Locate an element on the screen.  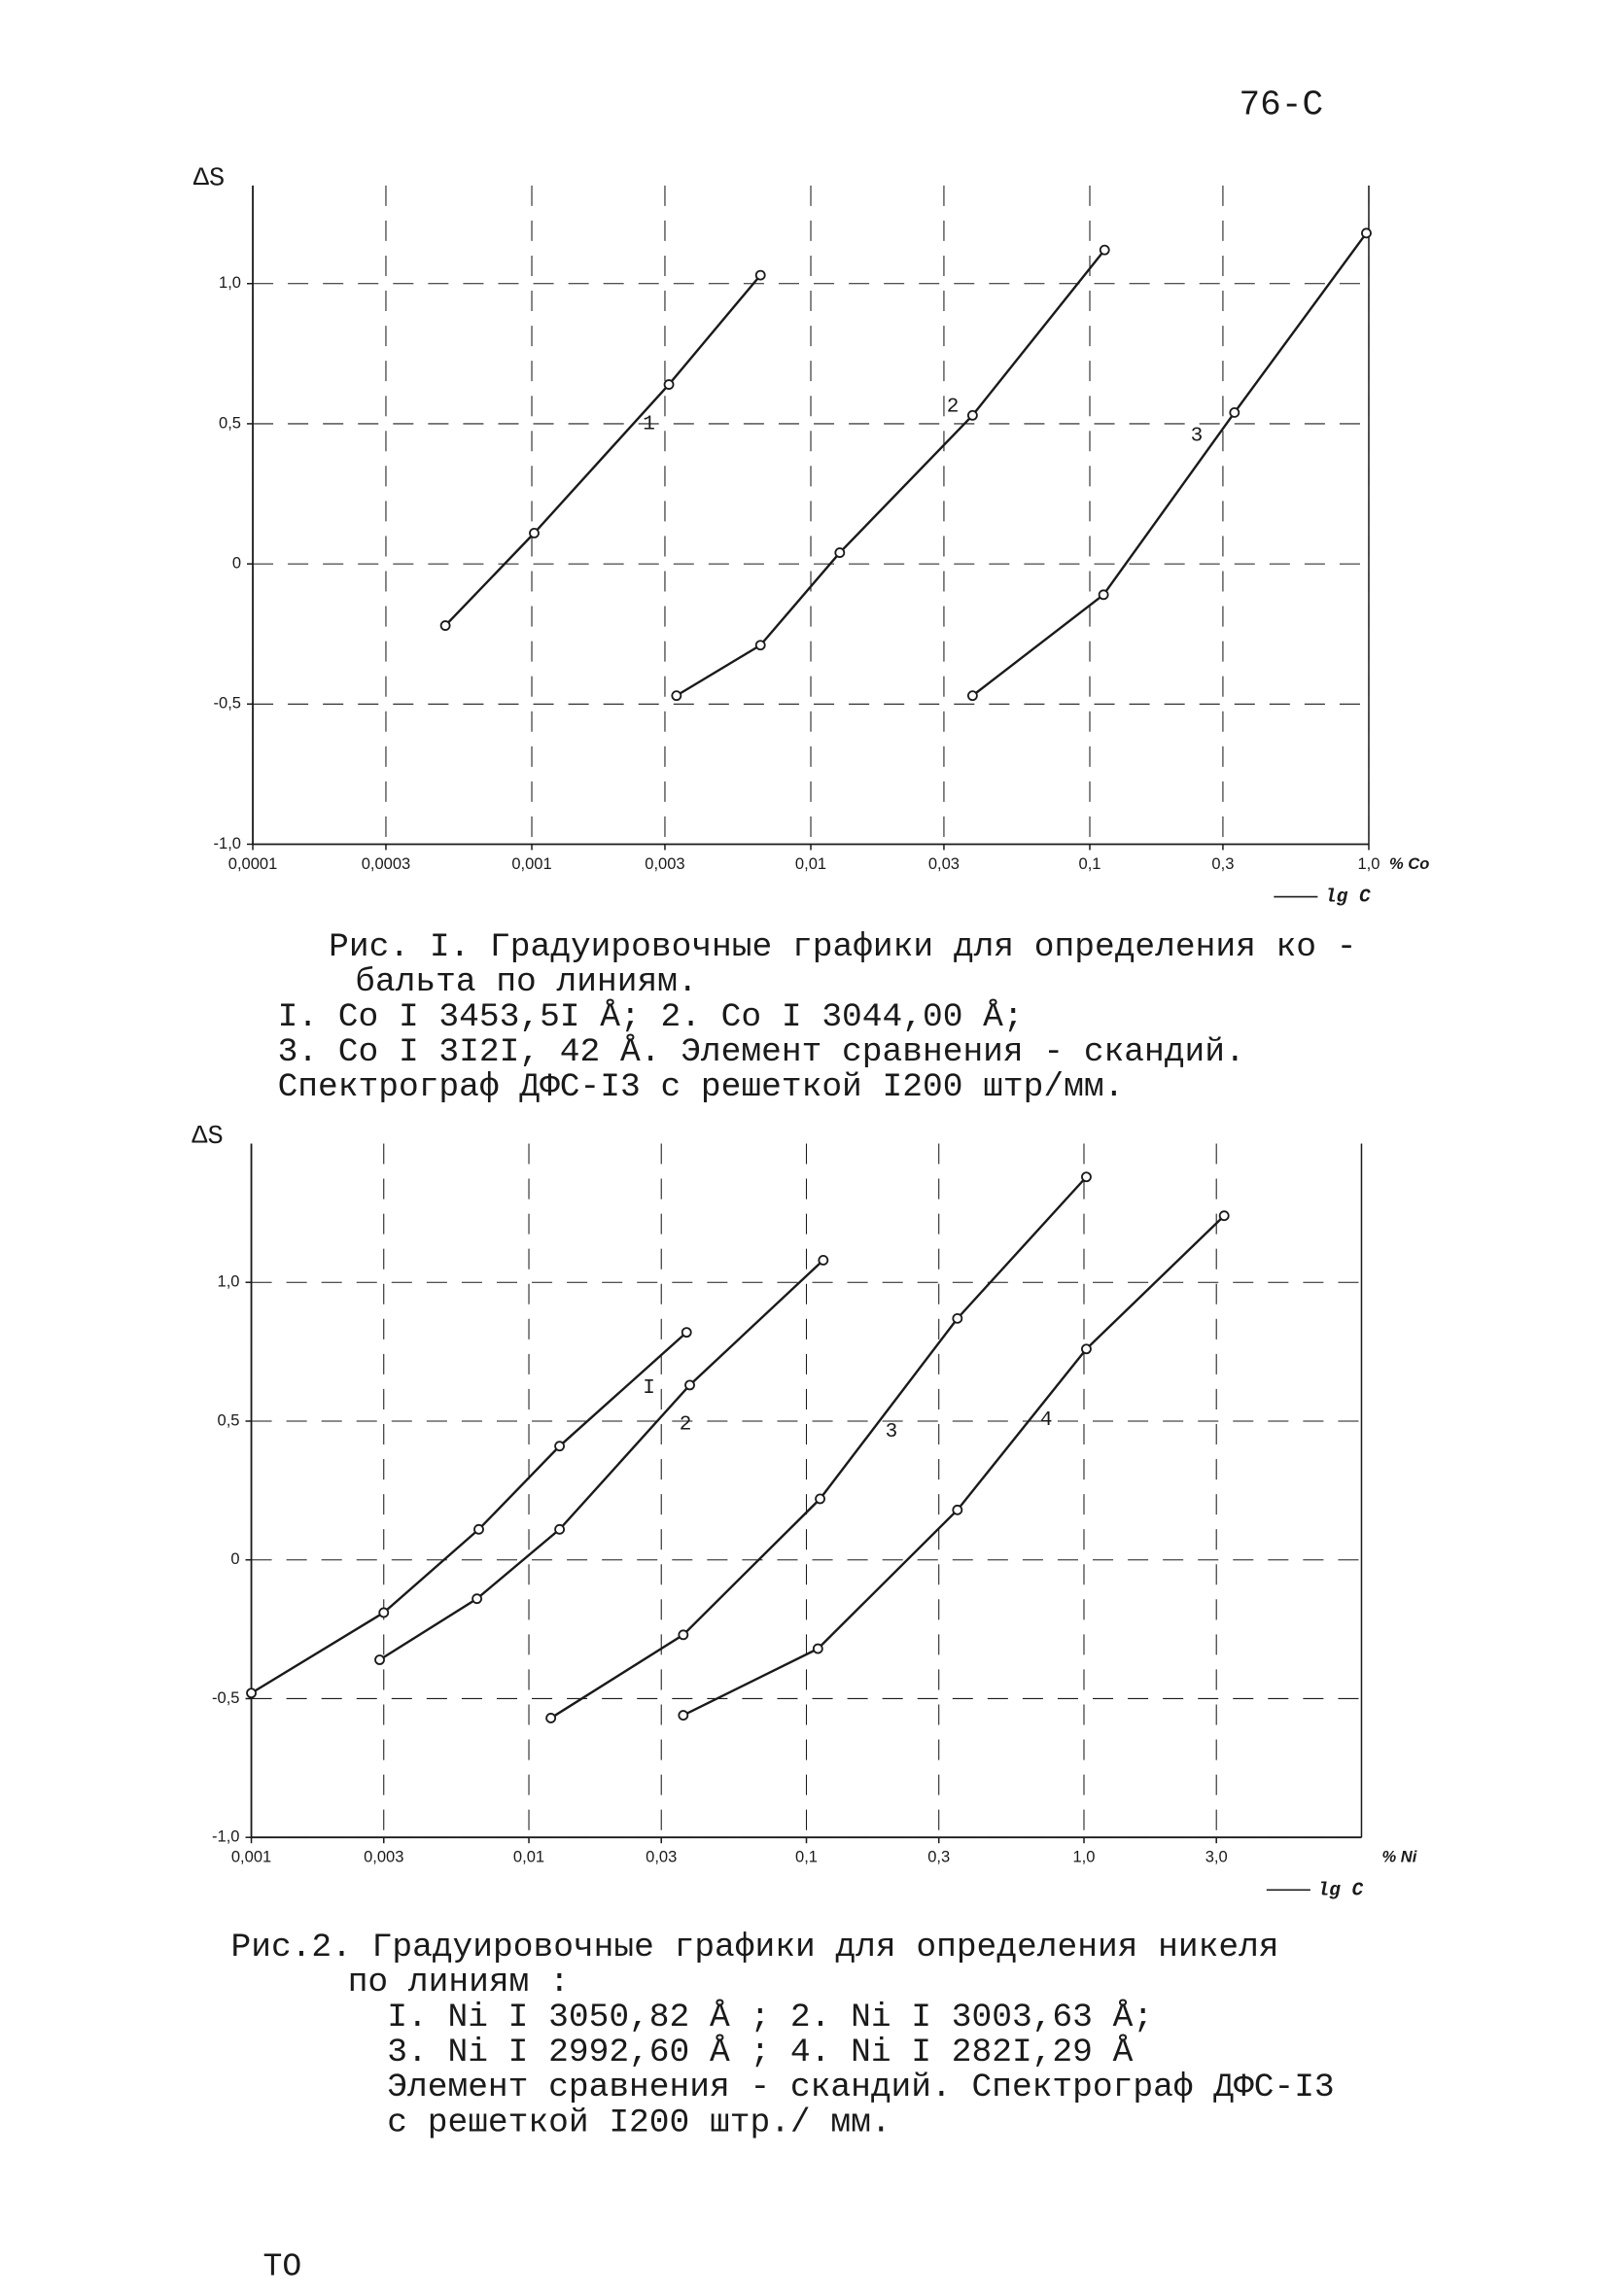
x-tick-label: 0,0003 is located at coordinates (386, 863).